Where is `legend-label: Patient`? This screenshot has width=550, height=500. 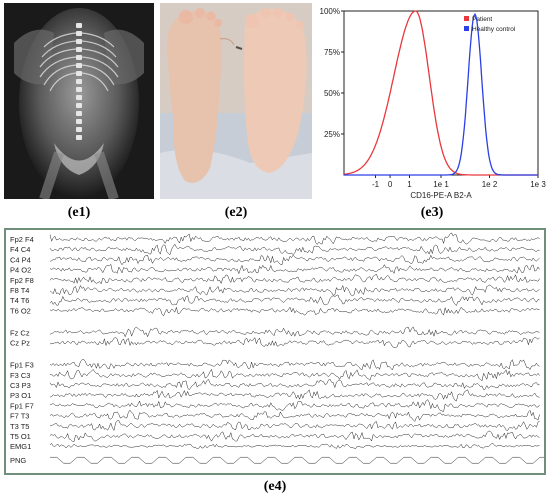 legend-label: Patient is located at coordinates (482, 19).